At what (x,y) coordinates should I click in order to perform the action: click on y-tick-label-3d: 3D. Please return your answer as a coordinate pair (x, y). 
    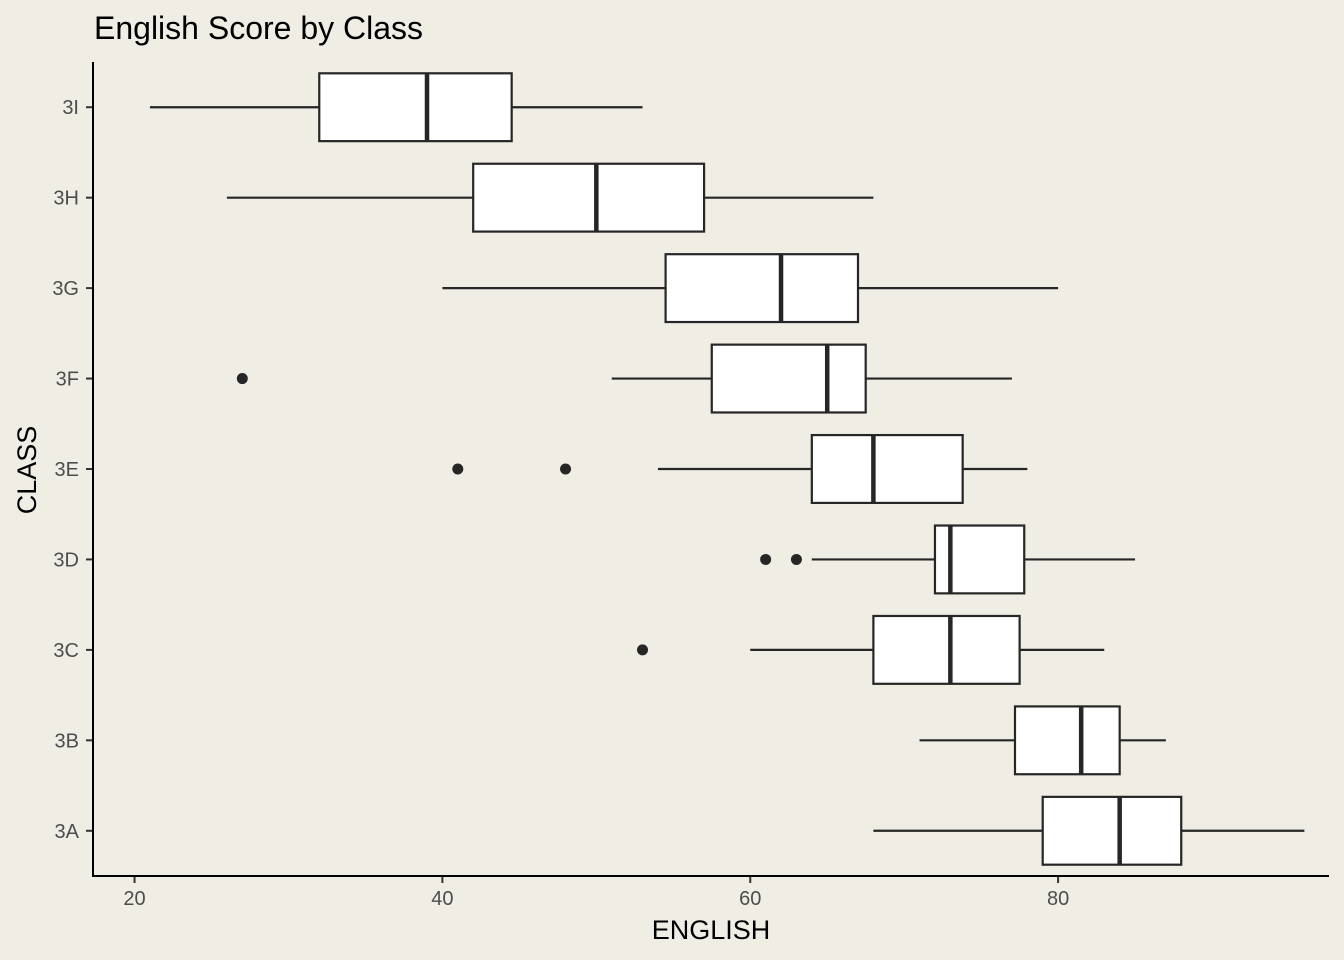
    Looking at the image, I should click on (66, 560).